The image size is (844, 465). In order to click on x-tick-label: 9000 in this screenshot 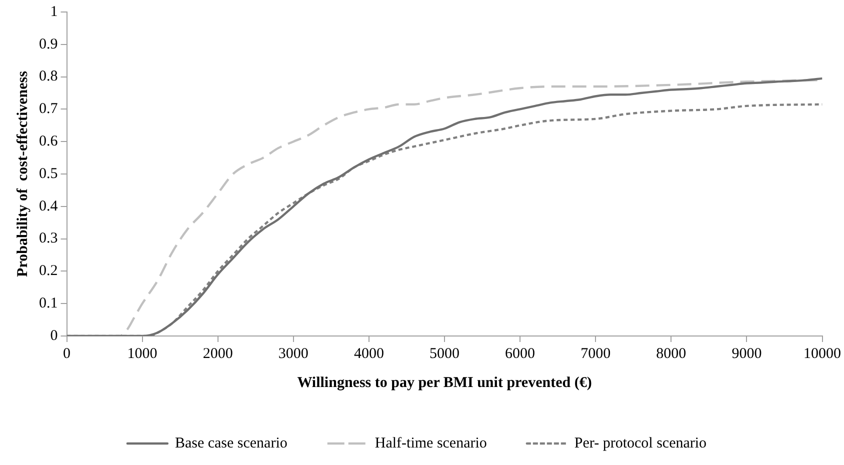, I will do `click(747, 354)`.